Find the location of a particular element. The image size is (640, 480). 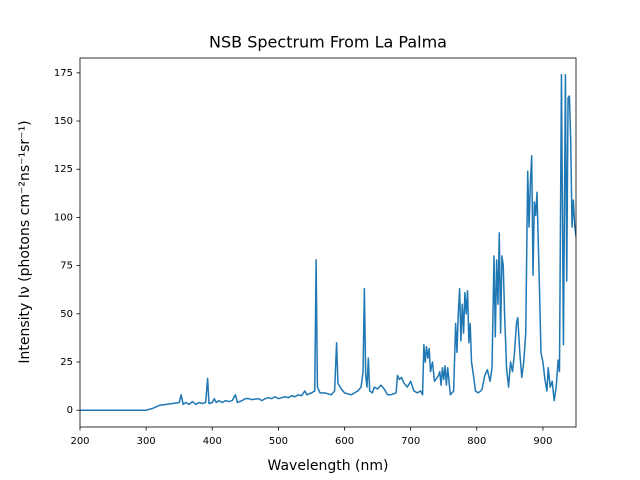

x-tick-label: 900 is located at coordinates (542, 441).